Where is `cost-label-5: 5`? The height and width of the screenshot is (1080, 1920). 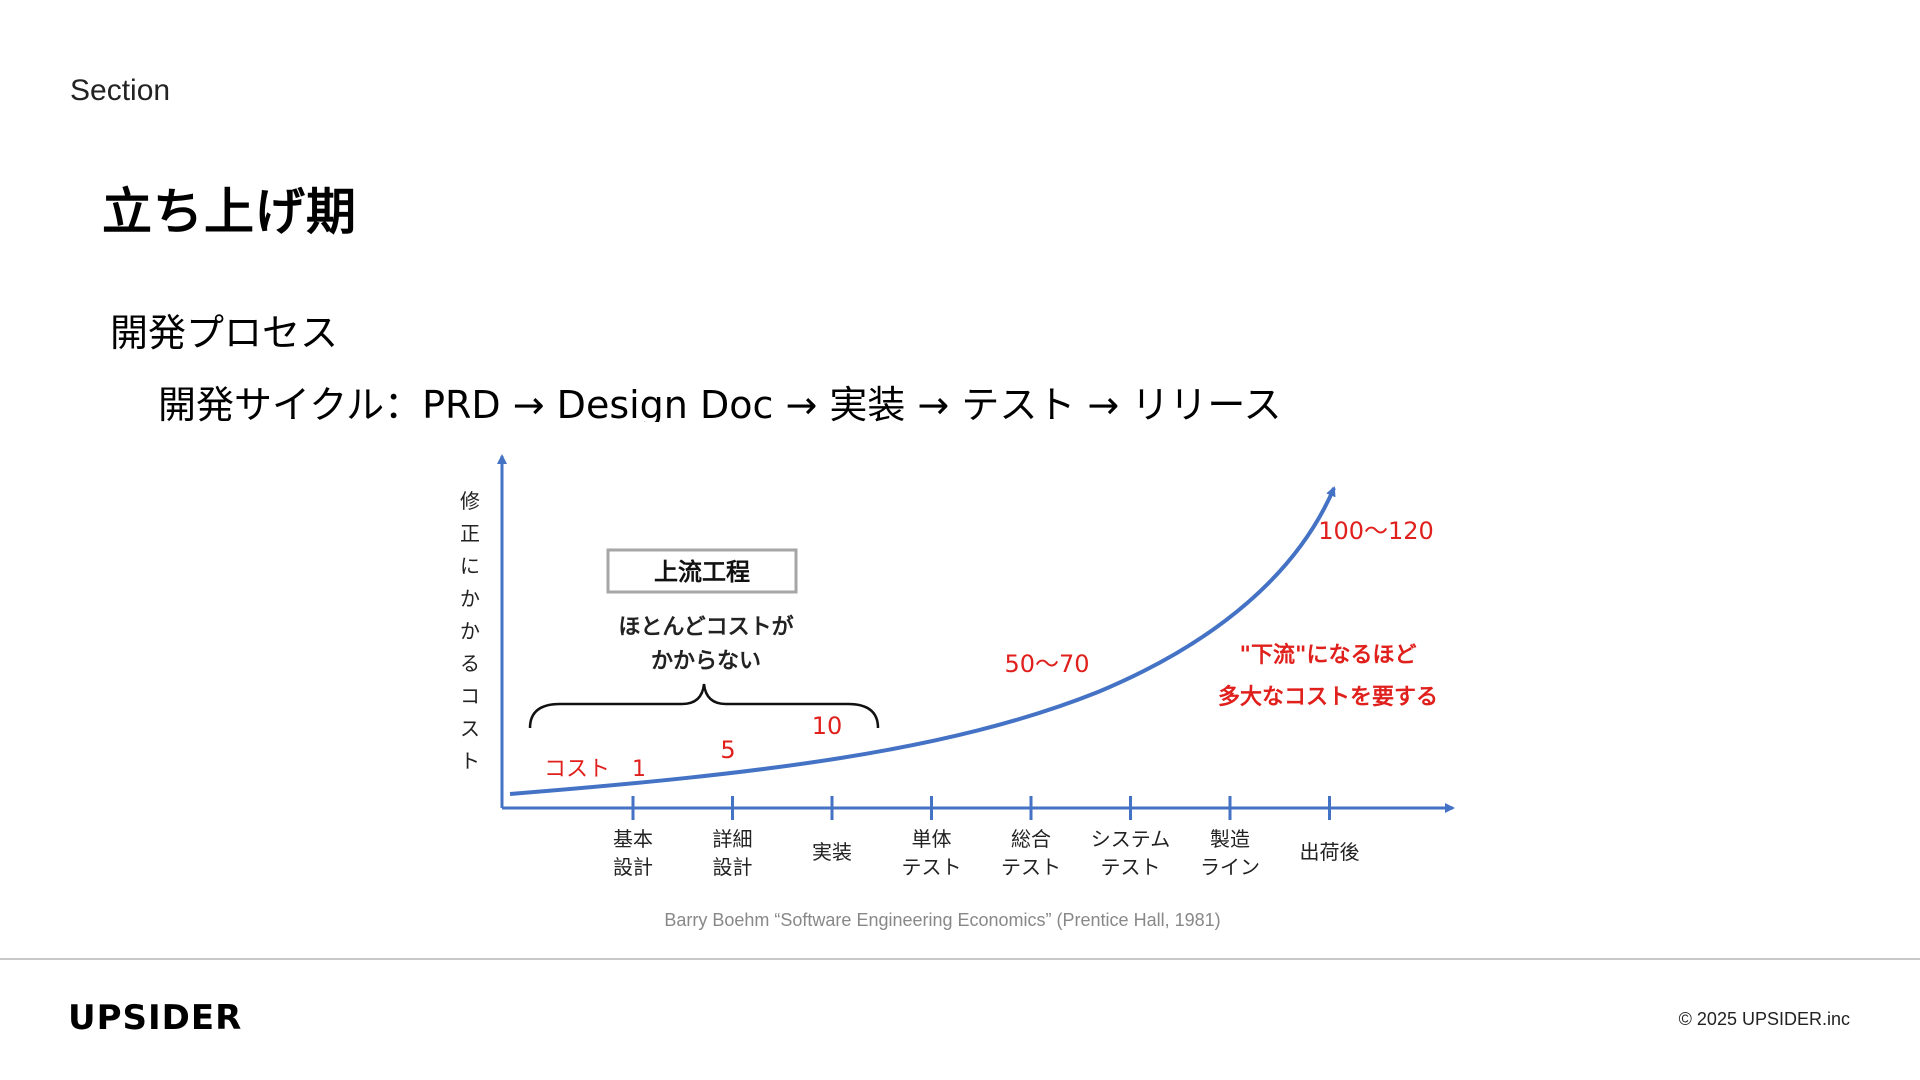 cost-label-5: 5 is located at coordinates (727, 750).